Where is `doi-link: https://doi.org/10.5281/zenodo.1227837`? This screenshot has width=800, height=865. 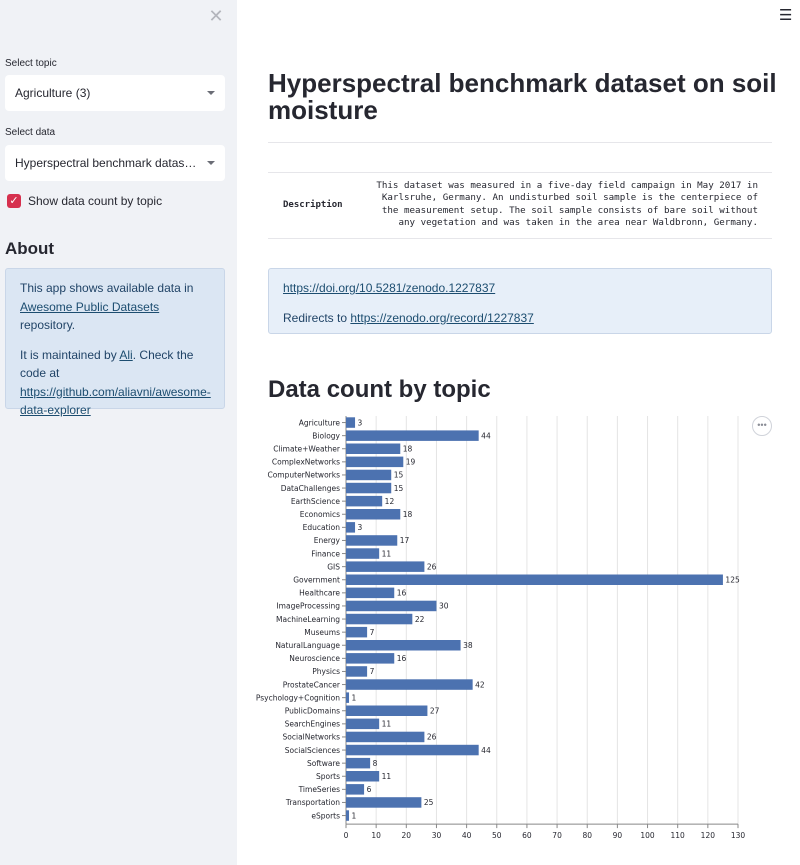 doi-link: https://doi.org/10.5281/zenodo.1227837 is located at coordinates (389, 288).